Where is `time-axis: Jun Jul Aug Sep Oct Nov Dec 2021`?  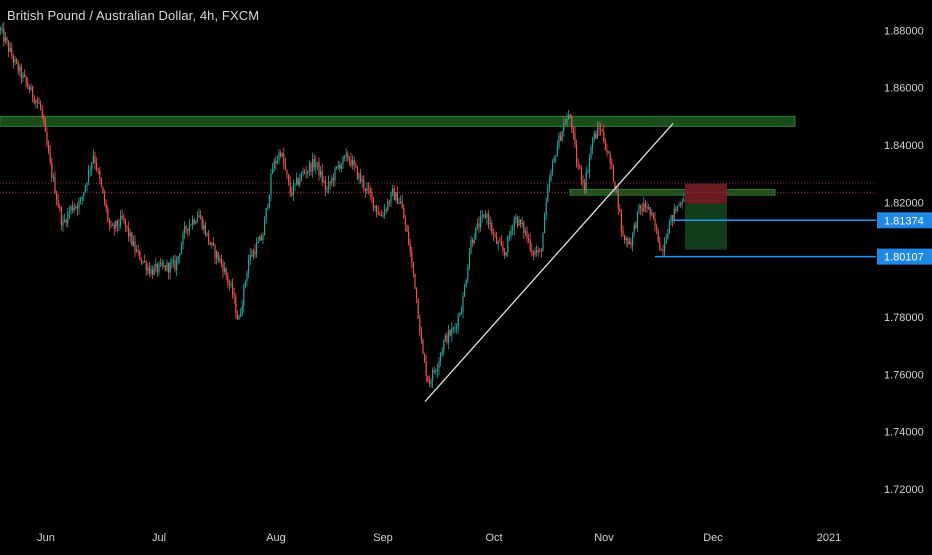 time-axis: Jun Jul Aug Sep Oct Nov Dec 2021 is located at coordinates (439, 538).